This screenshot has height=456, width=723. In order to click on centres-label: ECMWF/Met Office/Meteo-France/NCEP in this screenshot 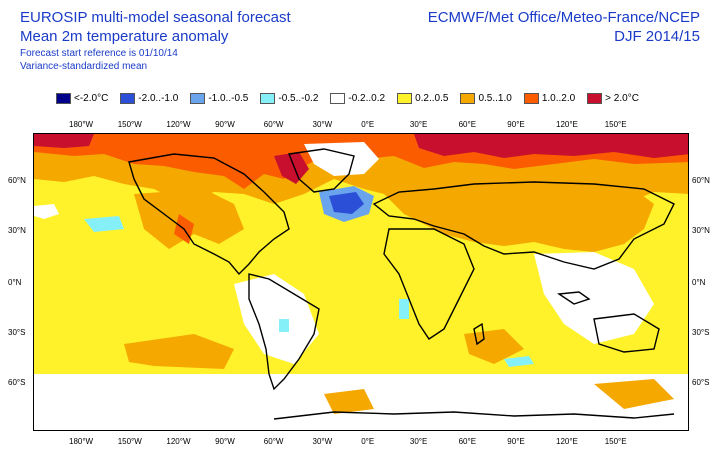, I will do `click(563, 17)`.